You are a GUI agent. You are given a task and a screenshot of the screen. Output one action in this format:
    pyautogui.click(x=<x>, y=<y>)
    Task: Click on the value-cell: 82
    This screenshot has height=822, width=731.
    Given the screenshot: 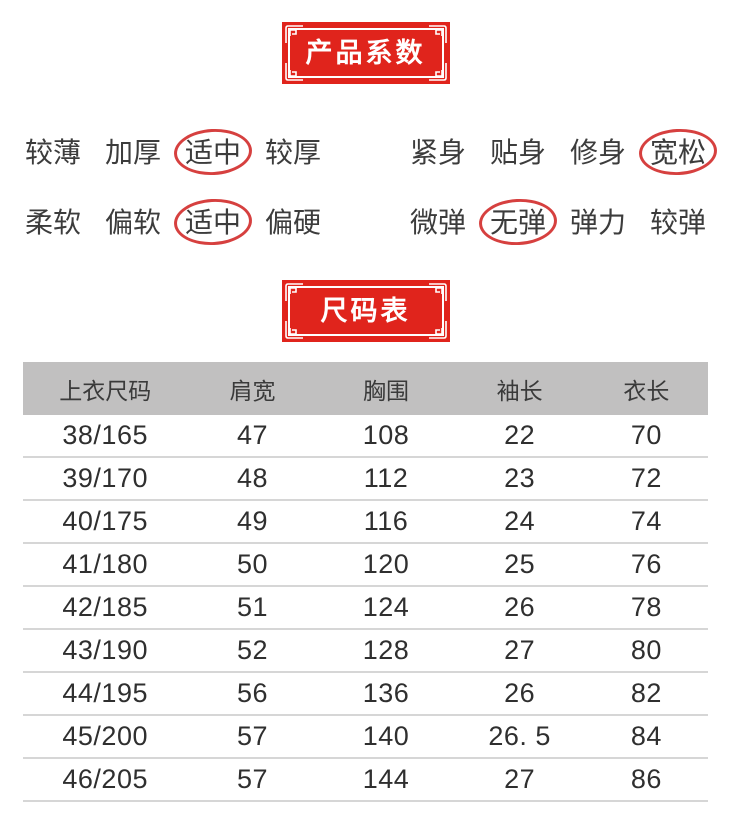 What is the action you would take?
    pyautogui.click(x=646, y=694)
    